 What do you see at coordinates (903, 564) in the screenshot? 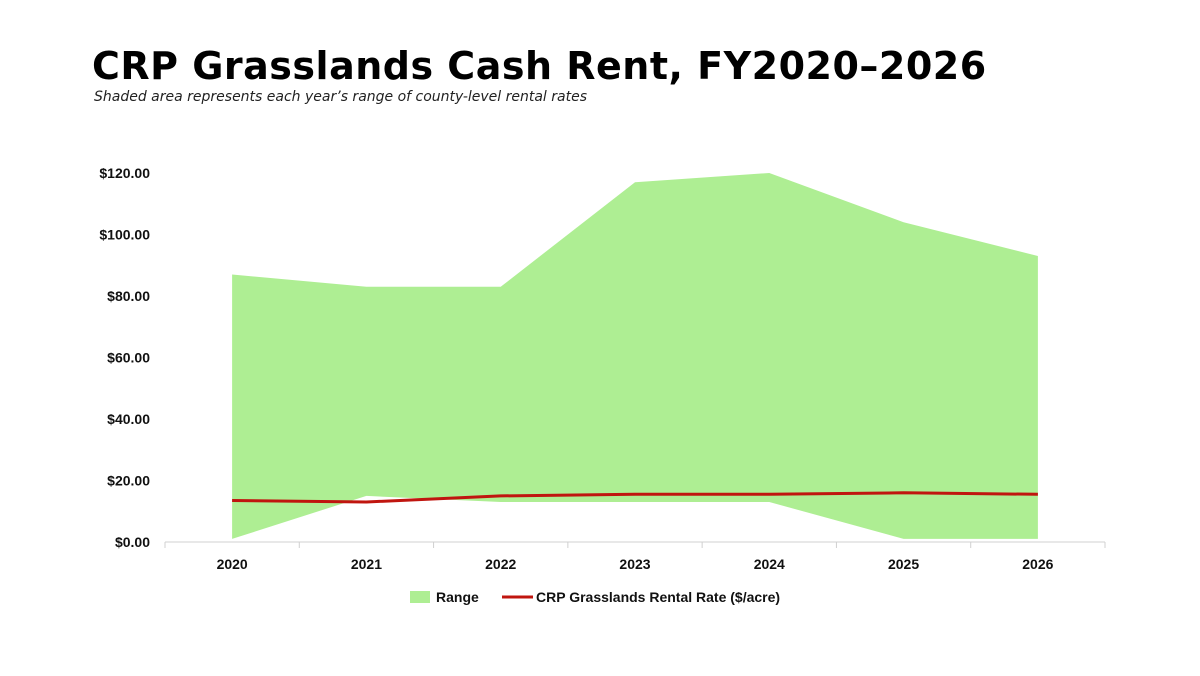
I see `x-tick-label: 2025` at bounding box center [903, 564].